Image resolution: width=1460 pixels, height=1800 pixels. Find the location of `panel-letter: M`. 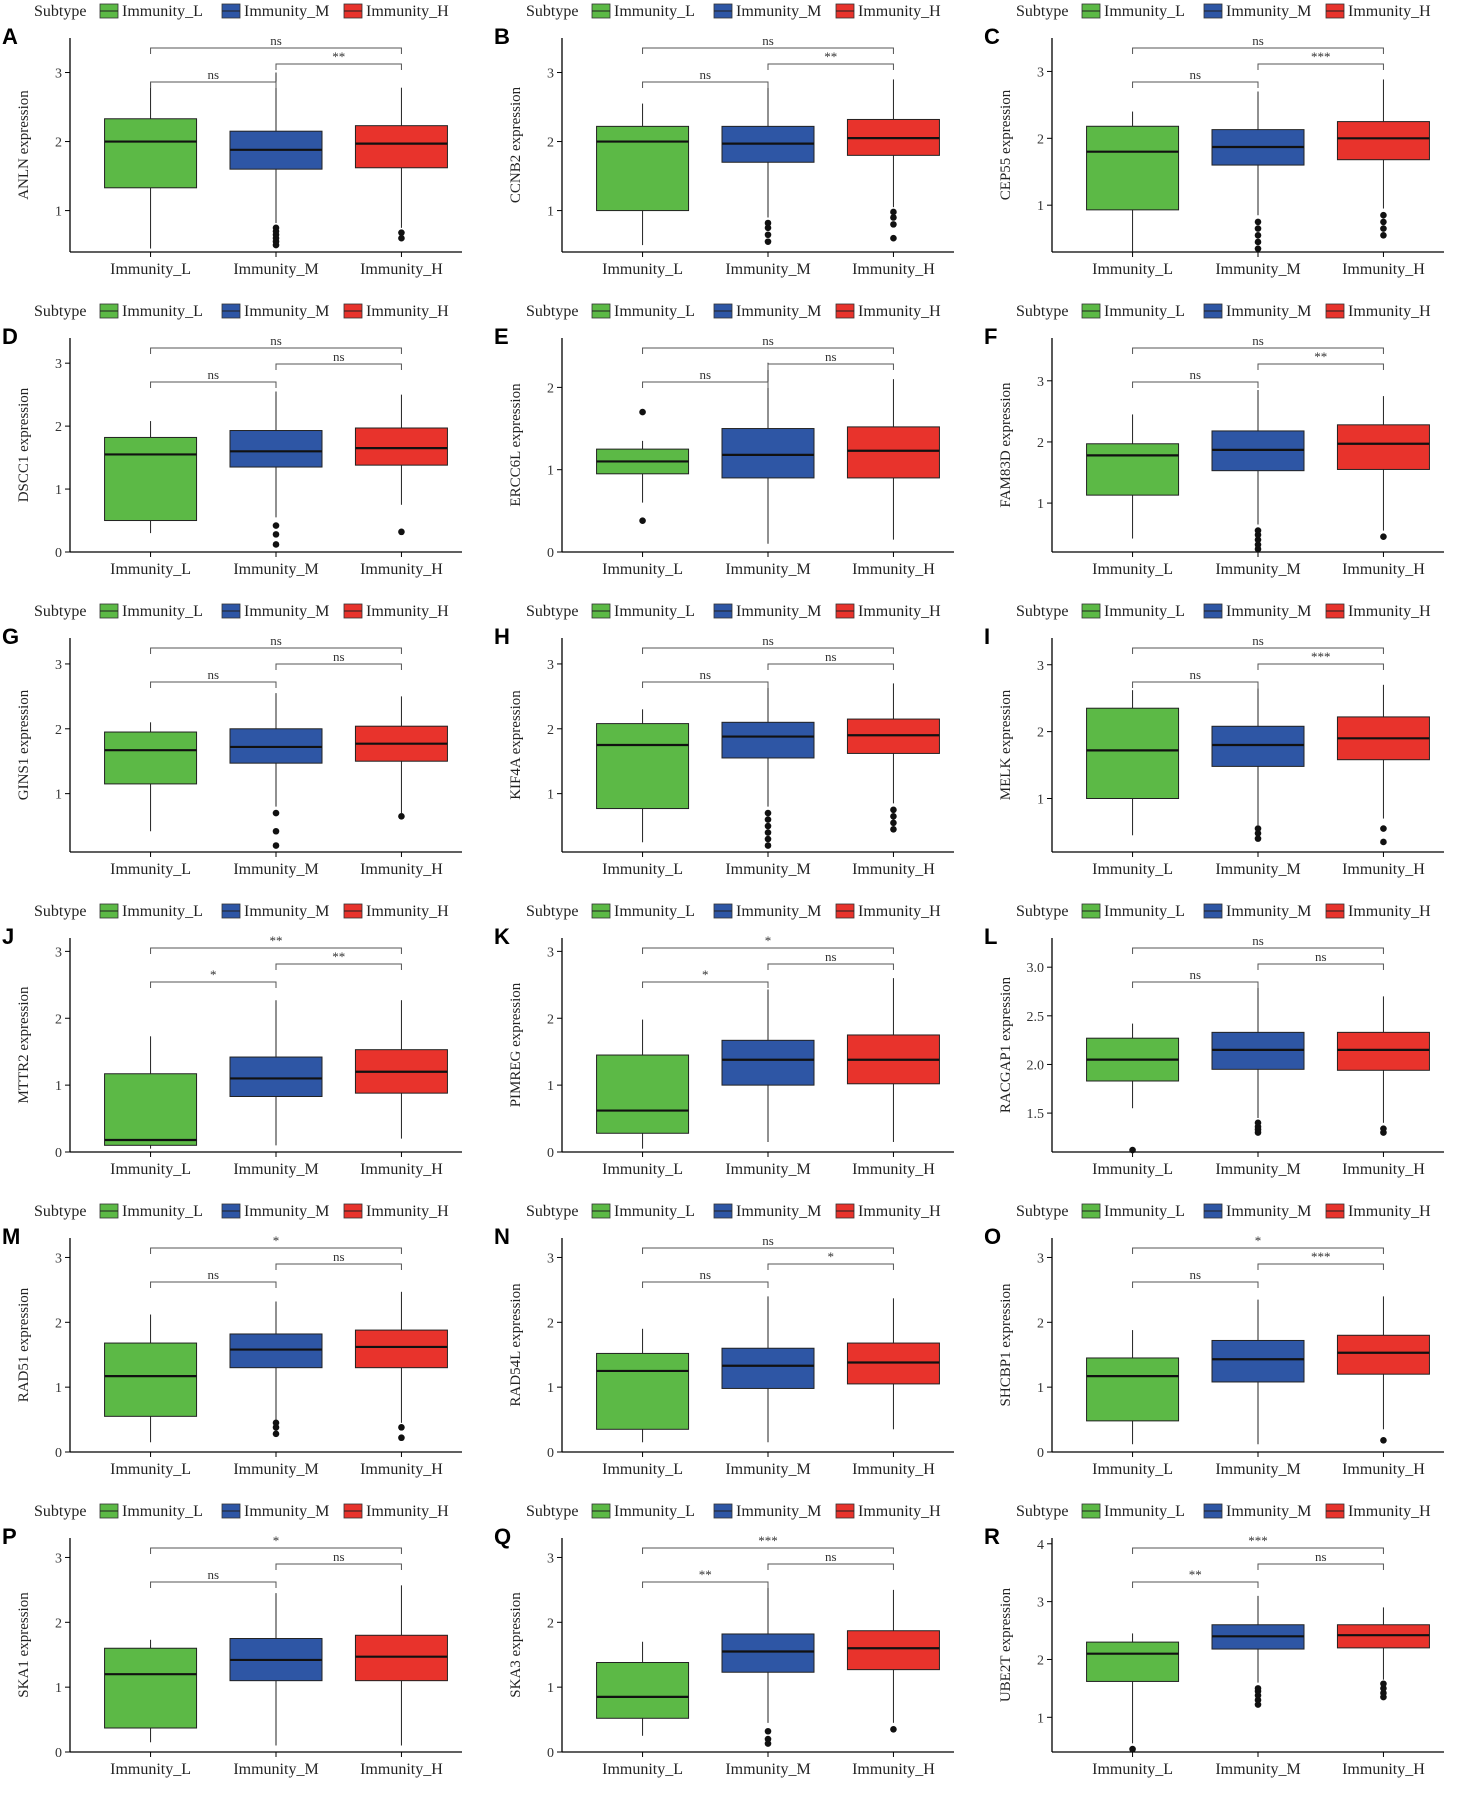

panel-letter: M is located at coordinates (11, 1236).